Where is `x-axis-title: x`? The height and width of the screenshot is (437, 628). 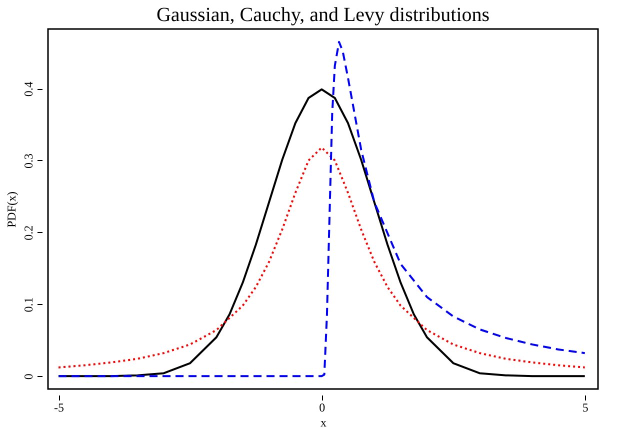
x-axis-title: x is located at coordinates (323, 423).